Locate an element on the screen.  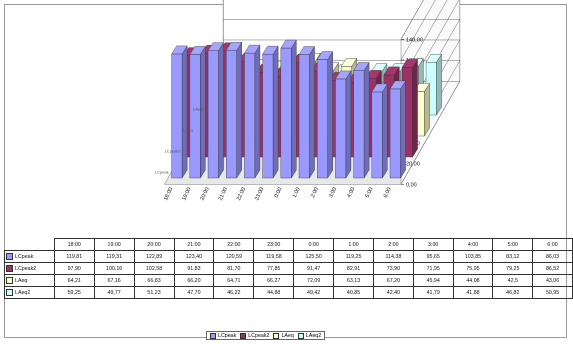
legend-label: LAeq is located at coordinates (287, 335).